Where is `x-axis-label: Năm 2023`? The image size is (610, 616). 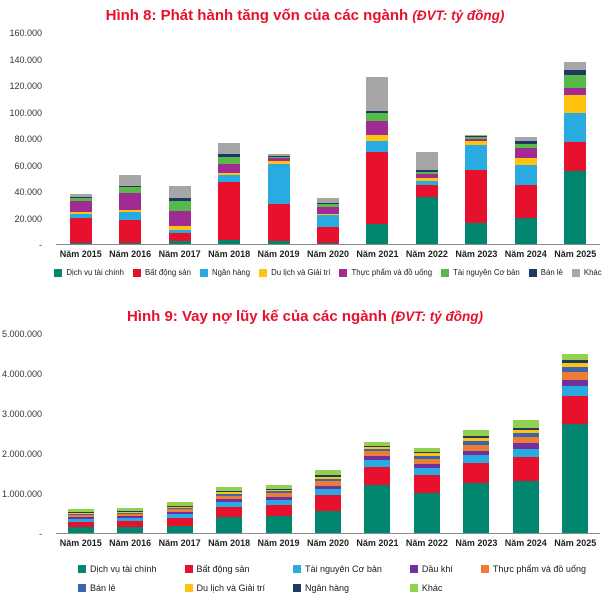 x-axis-label: Năm 2023 is located at coordinates (476, 543).